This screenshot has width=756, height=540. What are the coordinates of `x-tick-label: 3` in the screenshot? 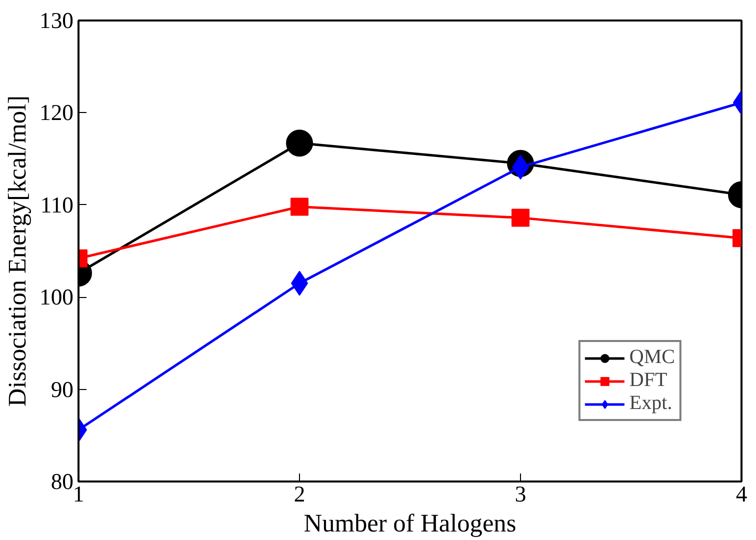 It's located at (520, 494).